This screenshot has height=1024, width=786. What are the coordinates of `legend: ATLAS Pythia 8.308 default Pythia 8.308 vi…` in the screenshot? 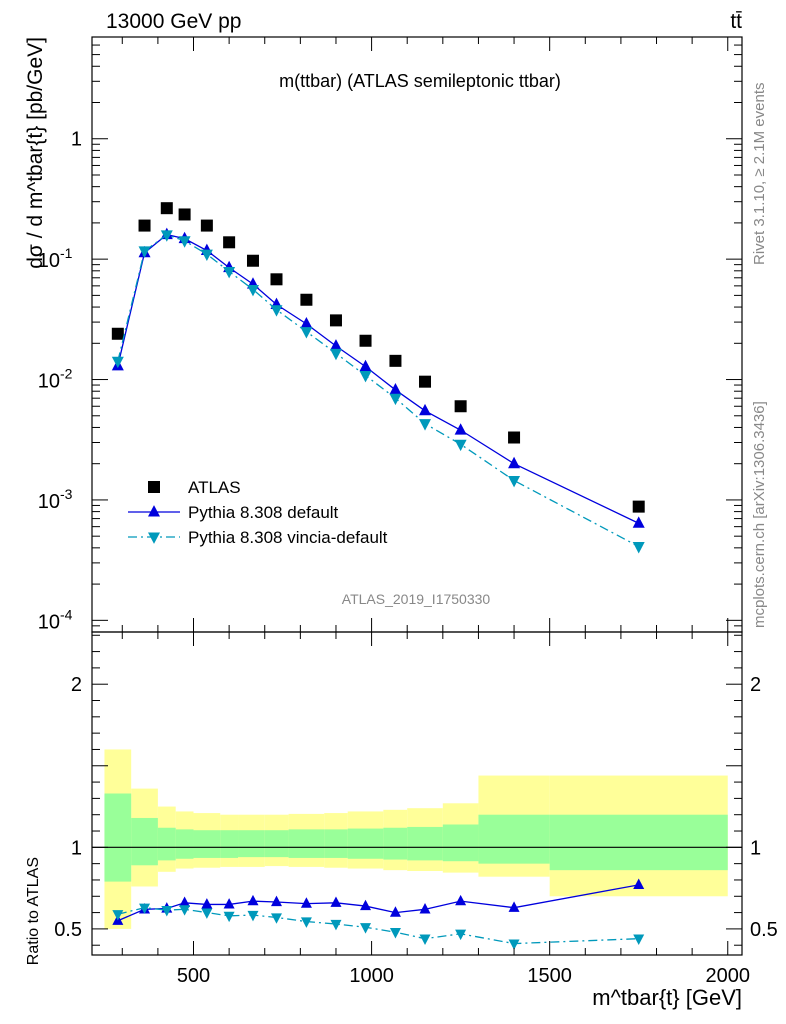 It's located at (258, 512).